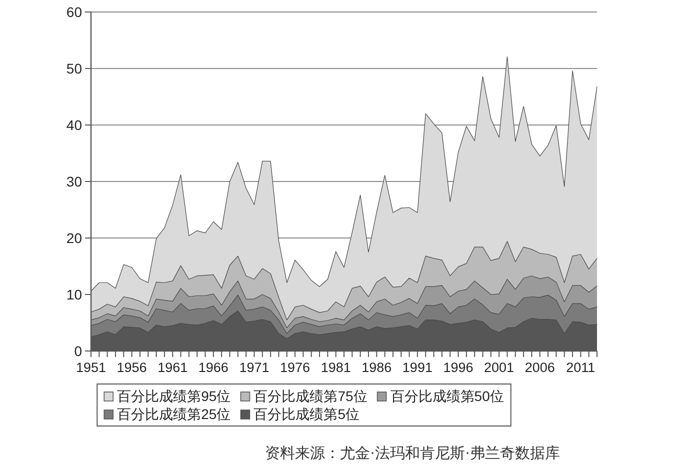 The height and width of the screenshot is (473, 673). I want to click on x-tick-label: 1981, so click(335, 367).